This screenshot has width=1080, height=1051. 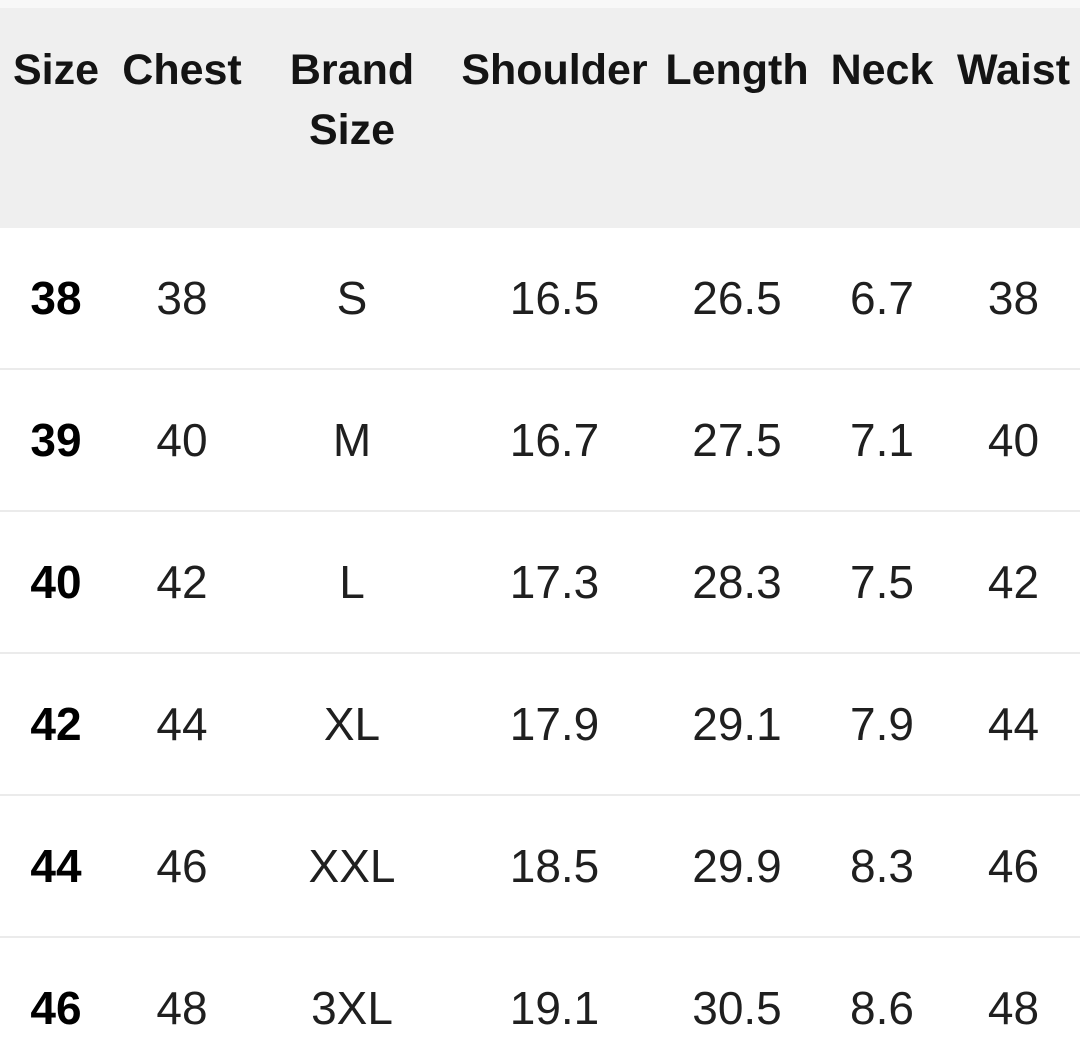 What do you see at coordinates (352, 582) in the screenshot?
I see `cell-brand-size: L` at bounding box center [352, 582].